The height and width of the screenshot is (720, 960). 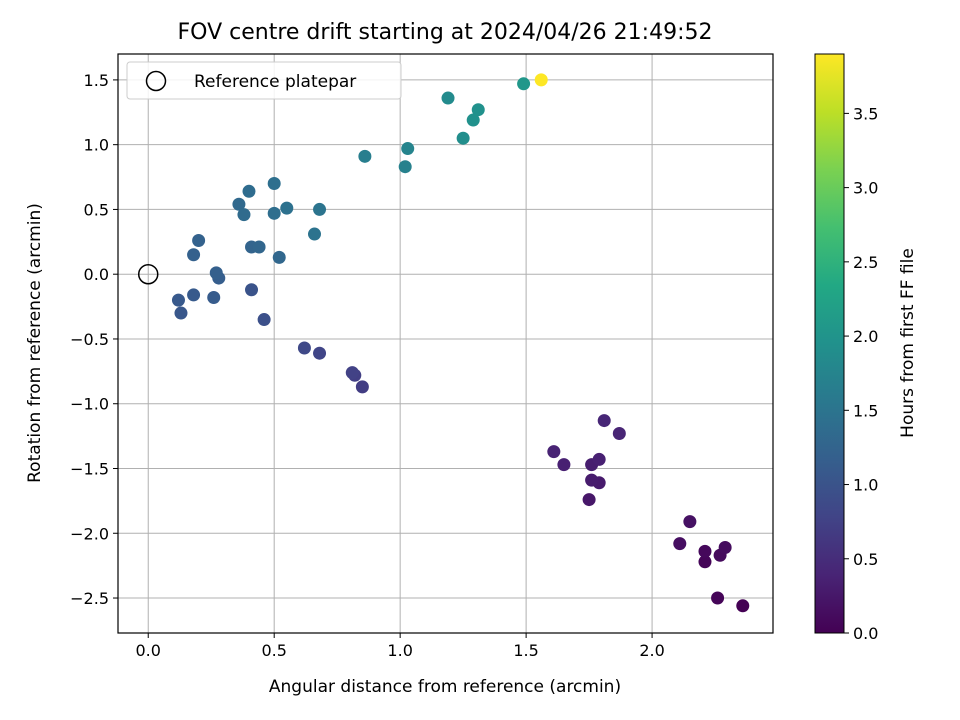 I want to click on legend-open-circle-icon, so click(x=156, y=81).